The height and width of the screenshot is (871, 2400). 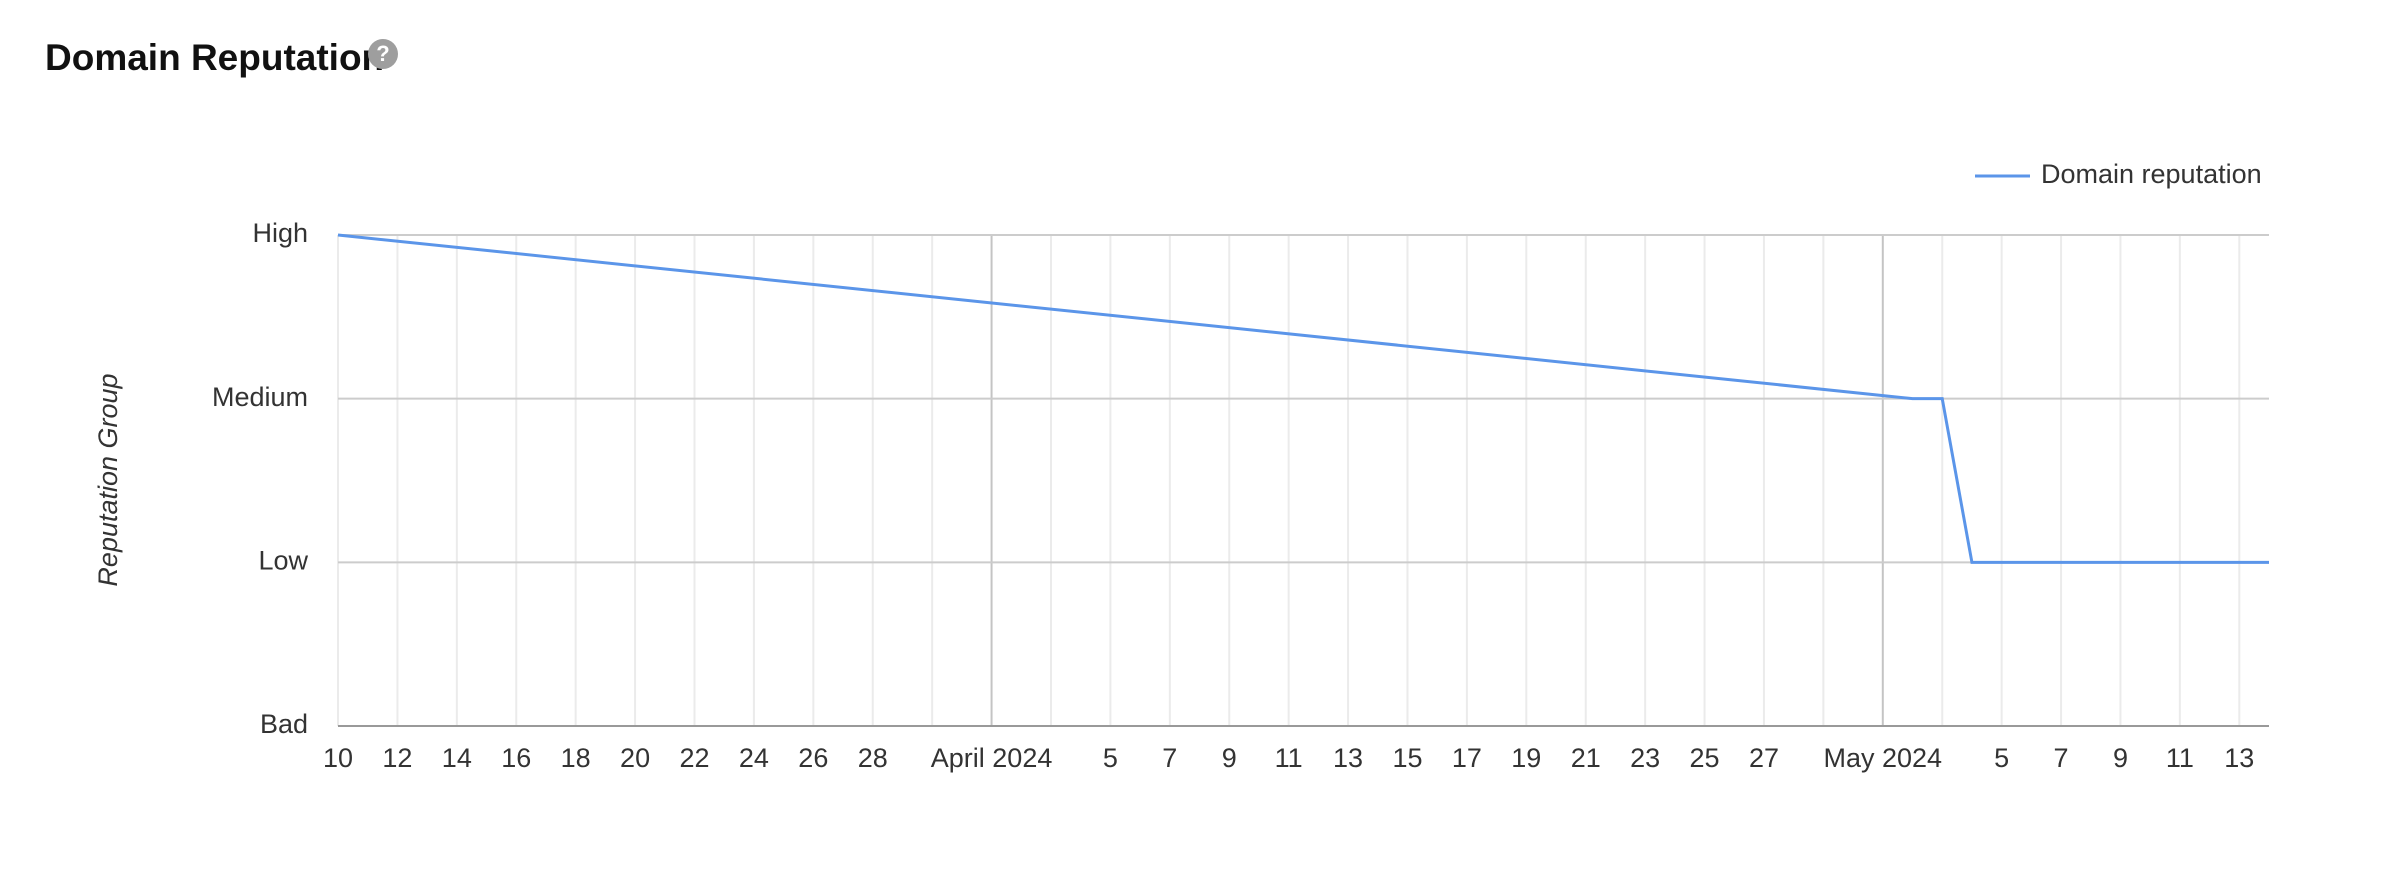 I want to click on x-tick-label: 28, so click(x=873, y=758).